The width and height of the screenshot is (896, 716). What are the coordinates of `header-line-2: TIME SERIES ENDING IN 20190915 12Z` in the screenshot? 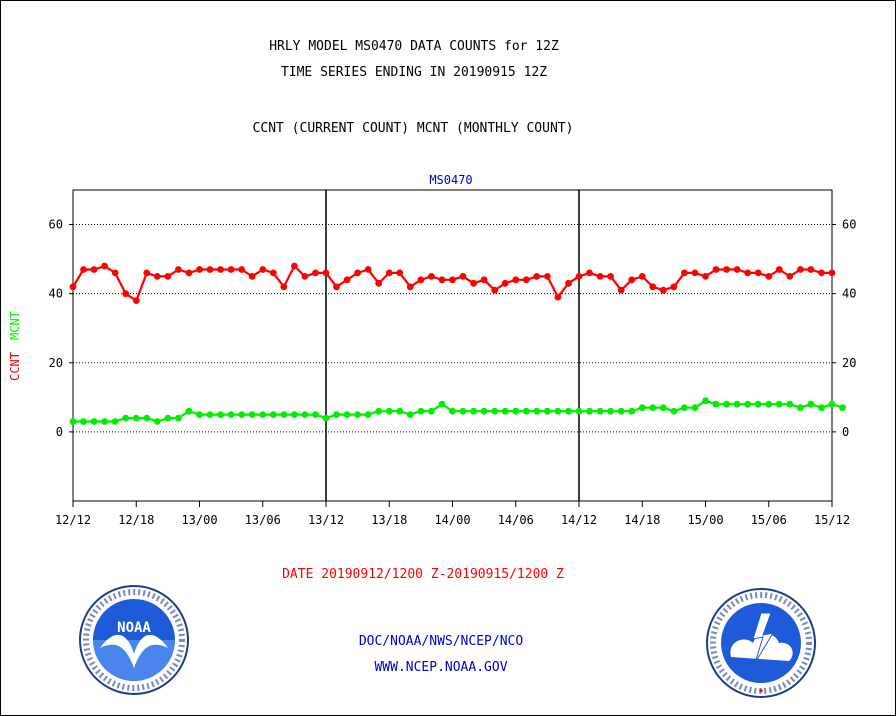 It's located at (414, 72).